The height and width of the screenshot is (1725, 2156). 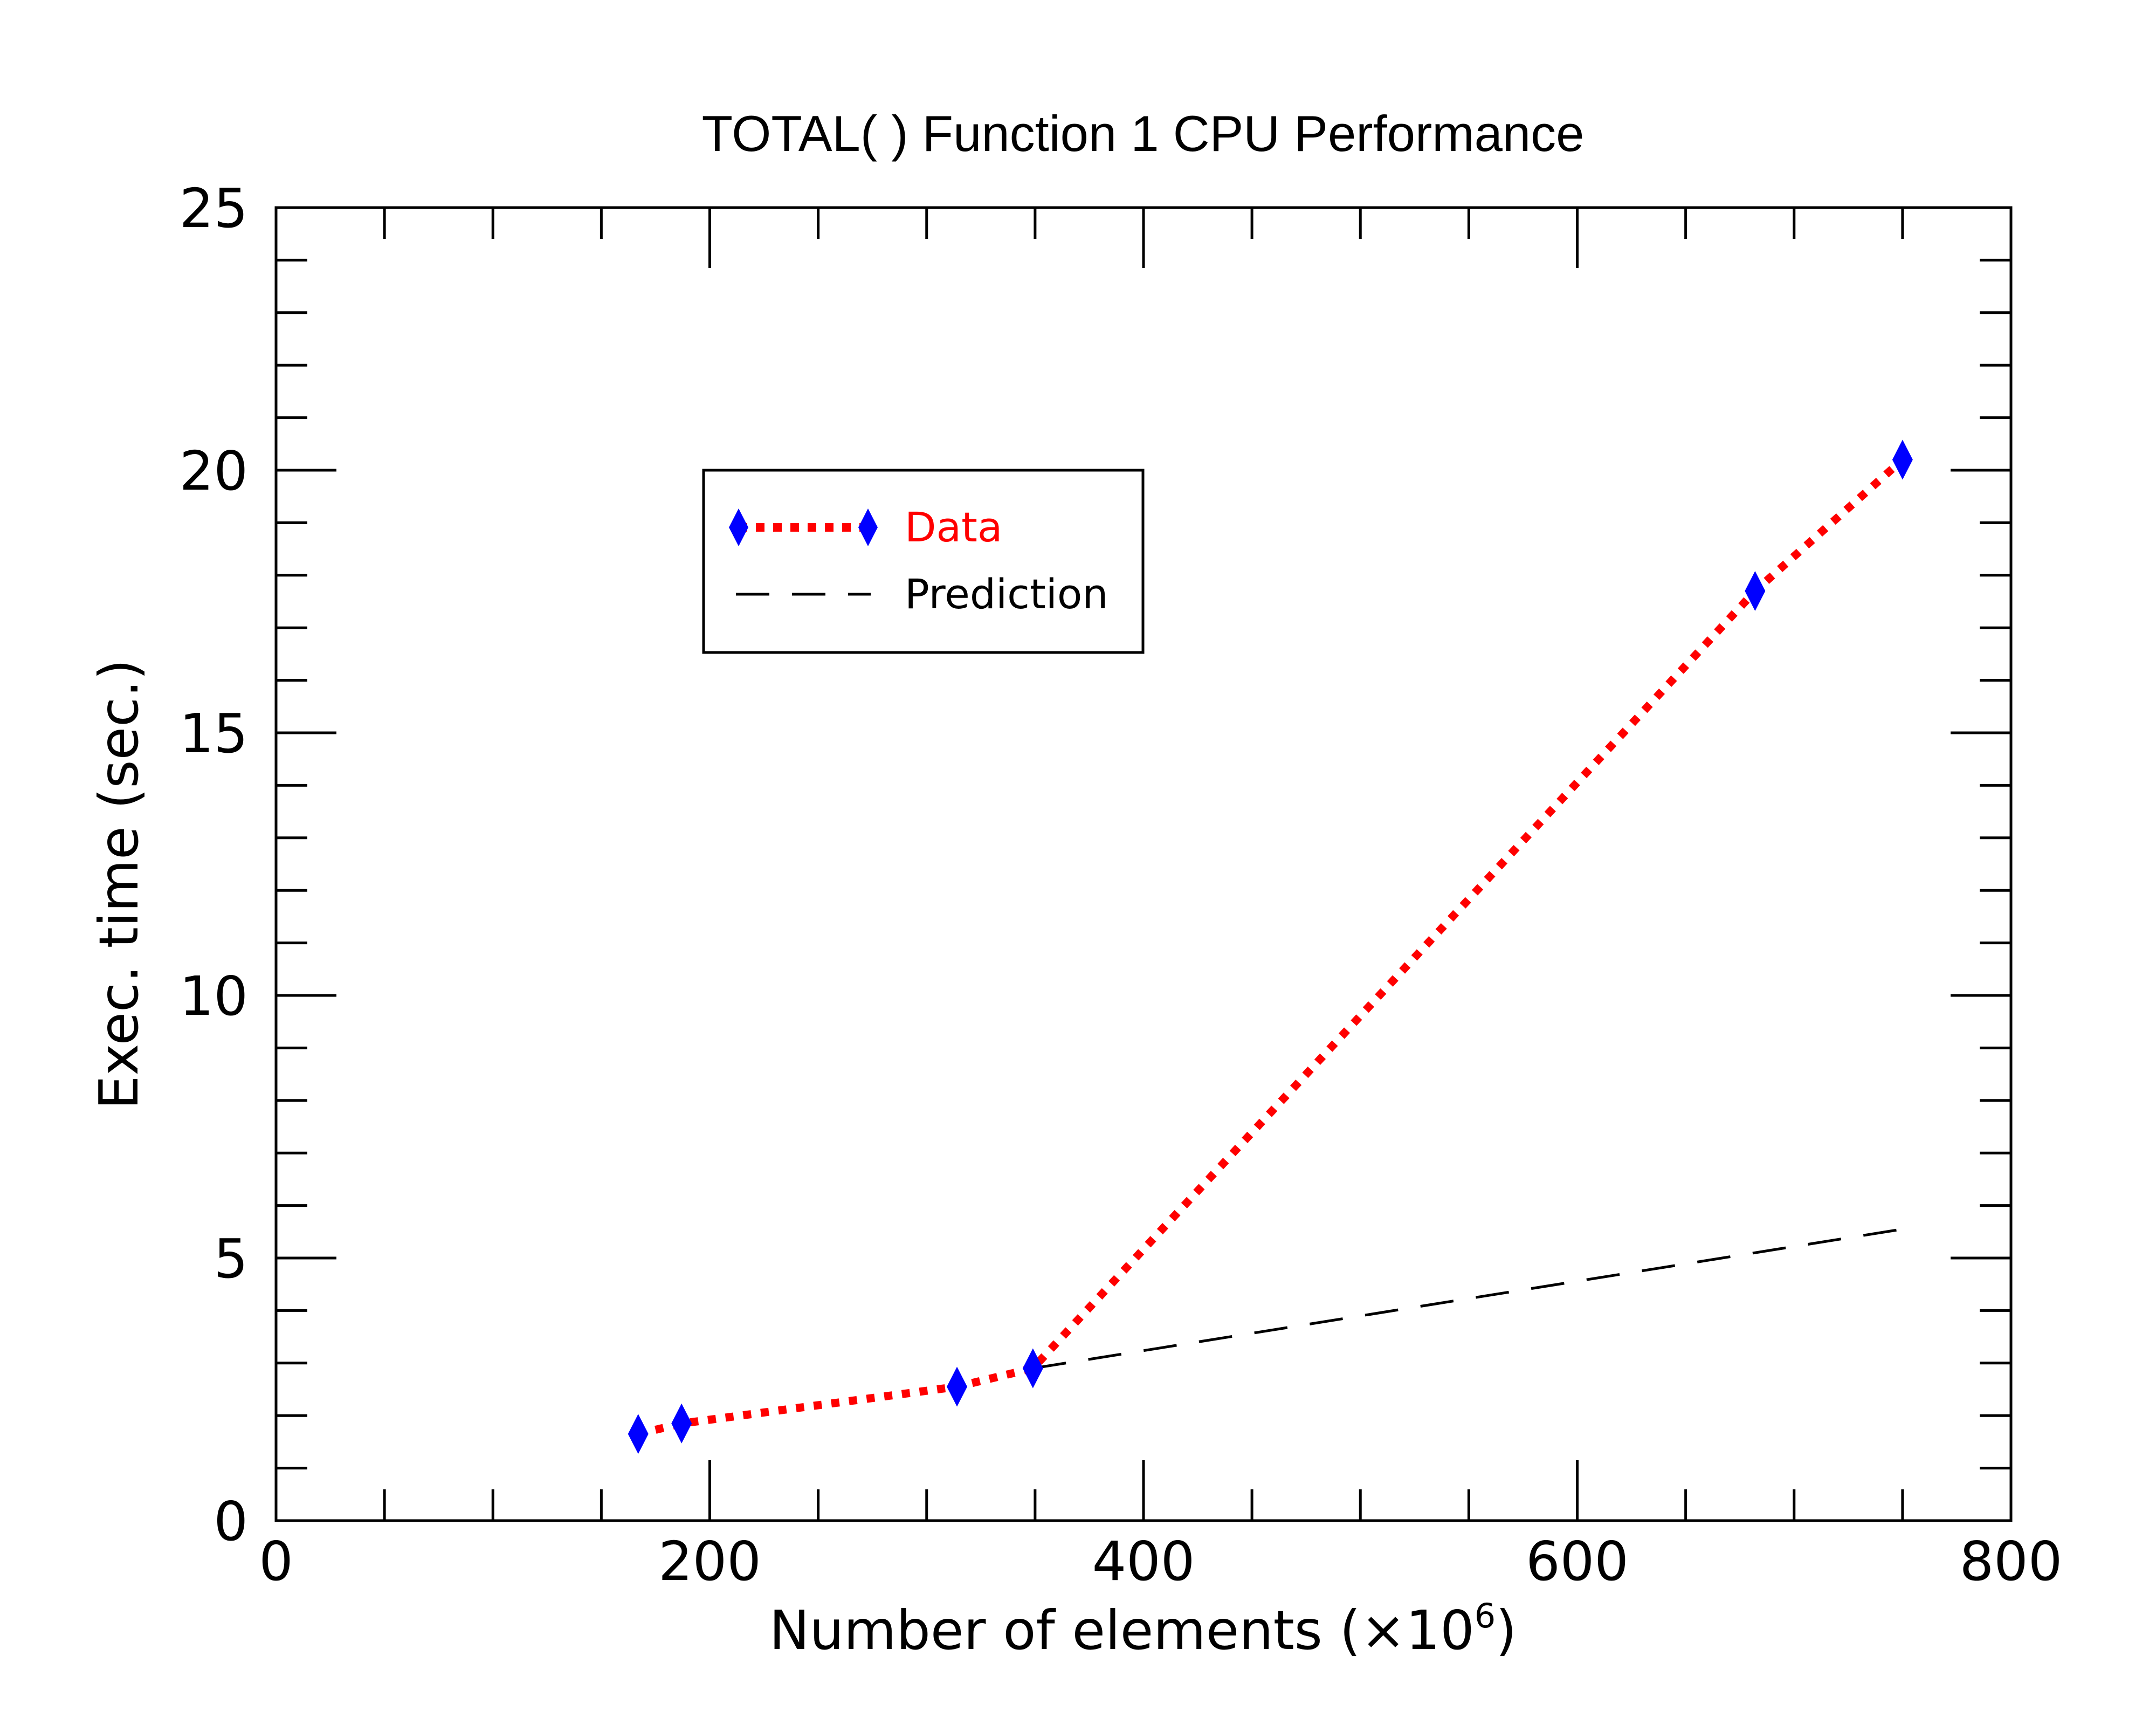 What do you see at coordinates (953, 527) in the screenshot?
I see `legend-data-label: Data` at bounding box center [953, 527].